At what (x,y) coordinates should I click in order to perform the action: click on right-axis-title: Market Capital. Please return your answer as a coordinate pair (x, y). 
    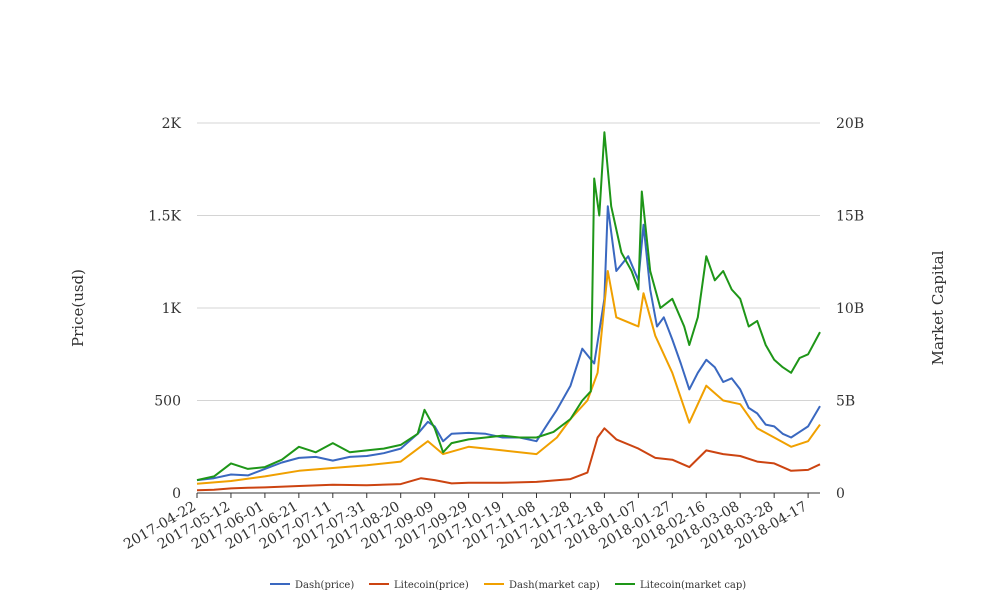
    Looking at the image, I should click on (938, 307).